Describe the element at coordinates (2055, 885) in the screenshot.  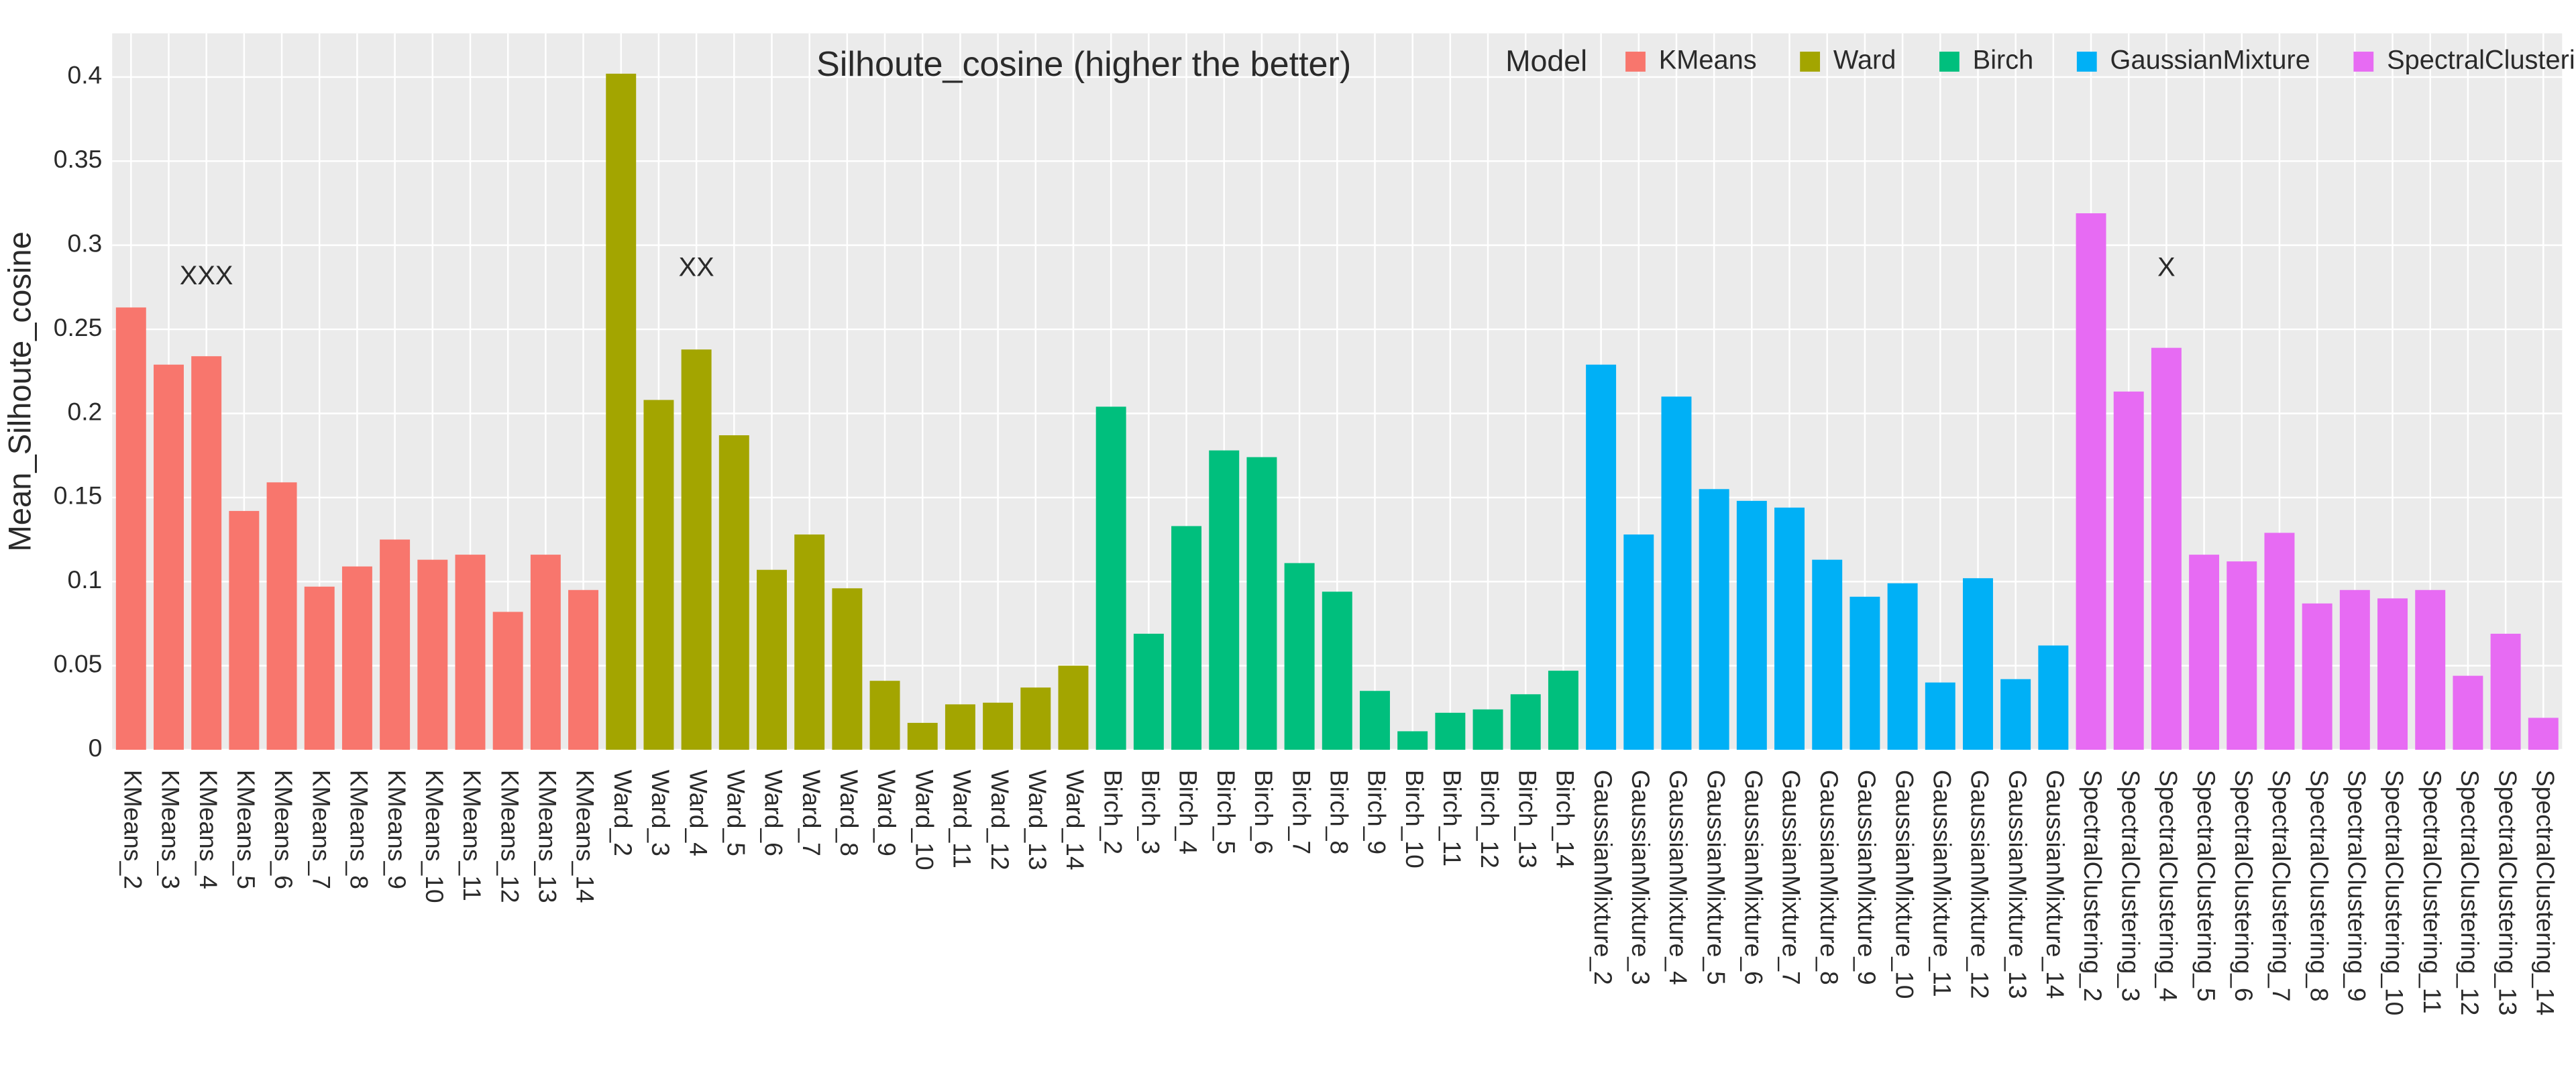
I see `x-tick-label: GaussianMixture_14` at that location.